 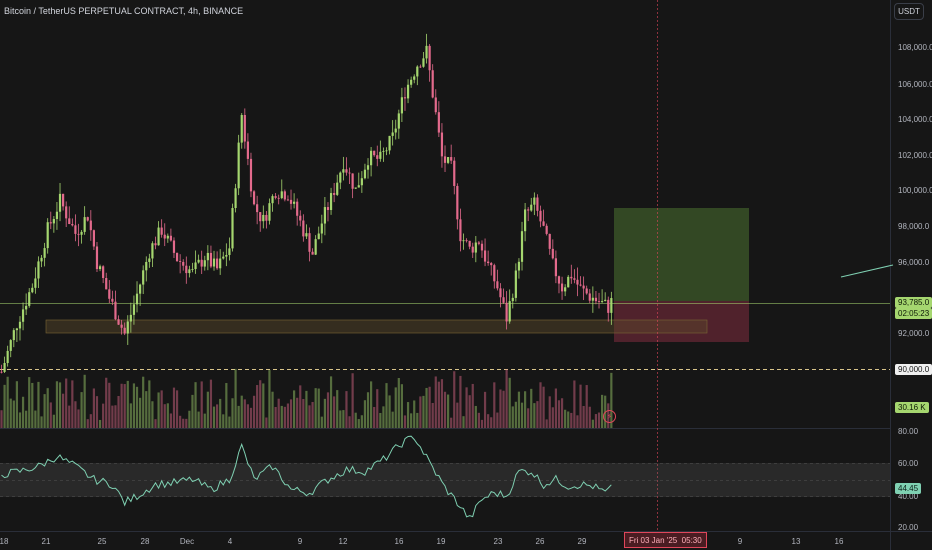 What do you see at coordinates (867, 271) in the screenshot?
I see `trend-line` at bounding box center [867, 271].